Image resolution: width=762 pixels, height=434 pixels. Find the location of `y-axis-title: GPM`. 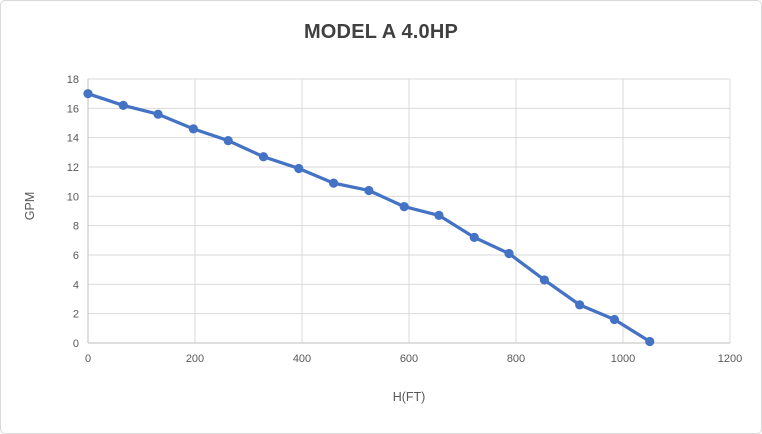

y-axis-title: GPM is located at coordinates (30, 206).